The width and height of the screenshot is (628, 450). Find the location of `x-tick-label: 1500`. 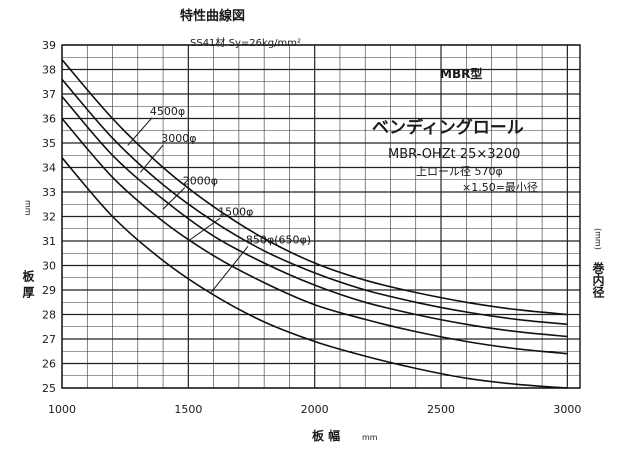

x-tick-label: 1500 is located at coordinates (188, 409).